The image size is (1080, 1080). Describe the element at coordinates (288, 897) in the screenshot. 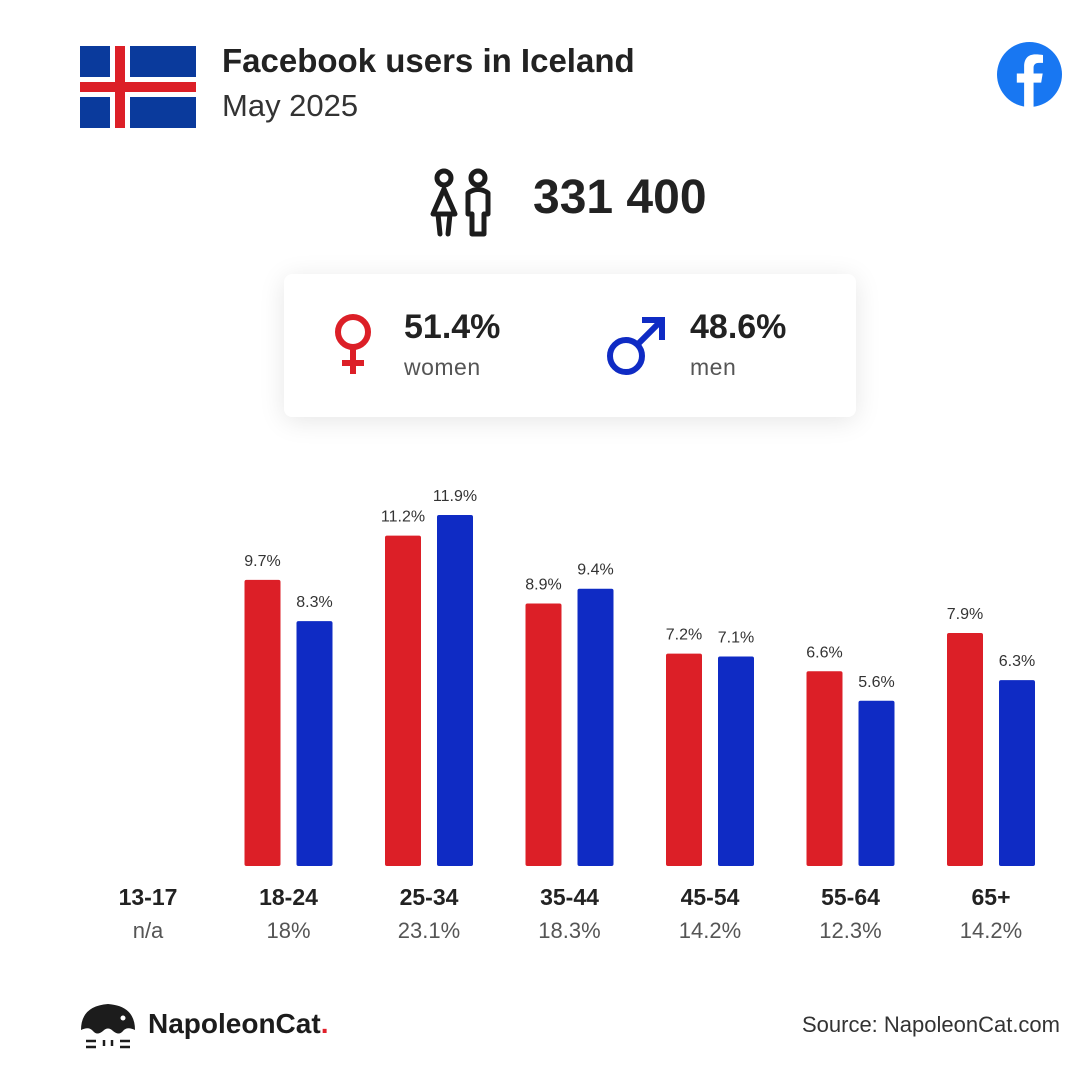

I see `category-label-18-24: 18-24` at that location.